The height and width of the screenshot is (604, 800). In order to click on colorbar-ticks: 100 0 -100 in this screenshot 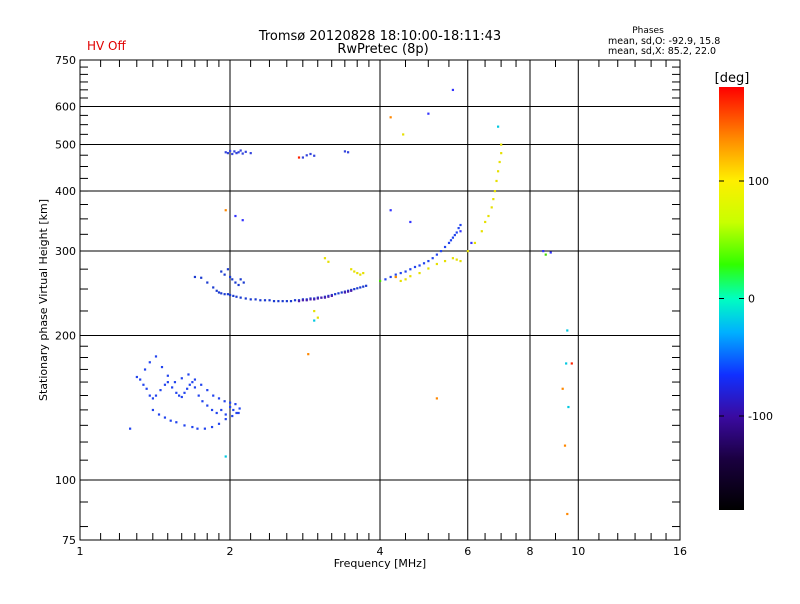, I will do `click(746, 299)`.